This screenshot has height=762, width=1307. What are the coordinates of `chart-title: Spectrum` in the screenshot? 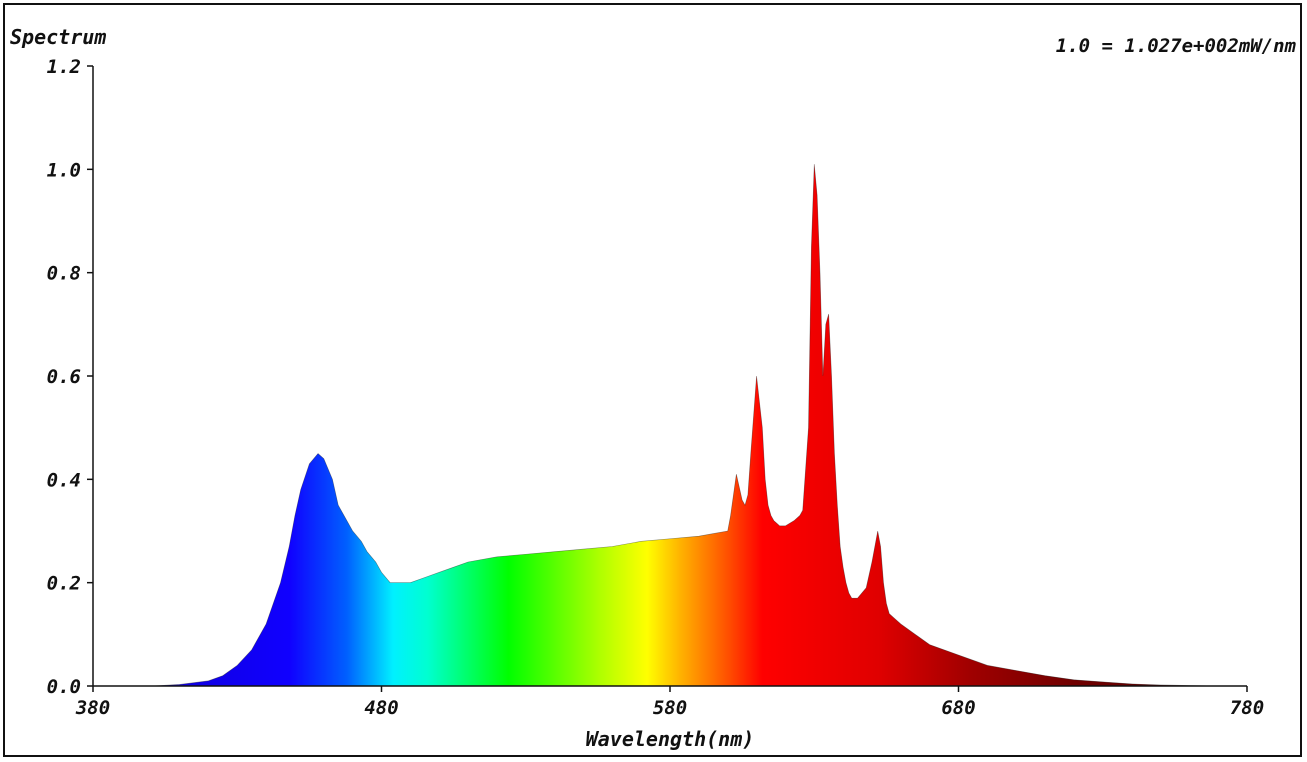 It's located at (58, 37).